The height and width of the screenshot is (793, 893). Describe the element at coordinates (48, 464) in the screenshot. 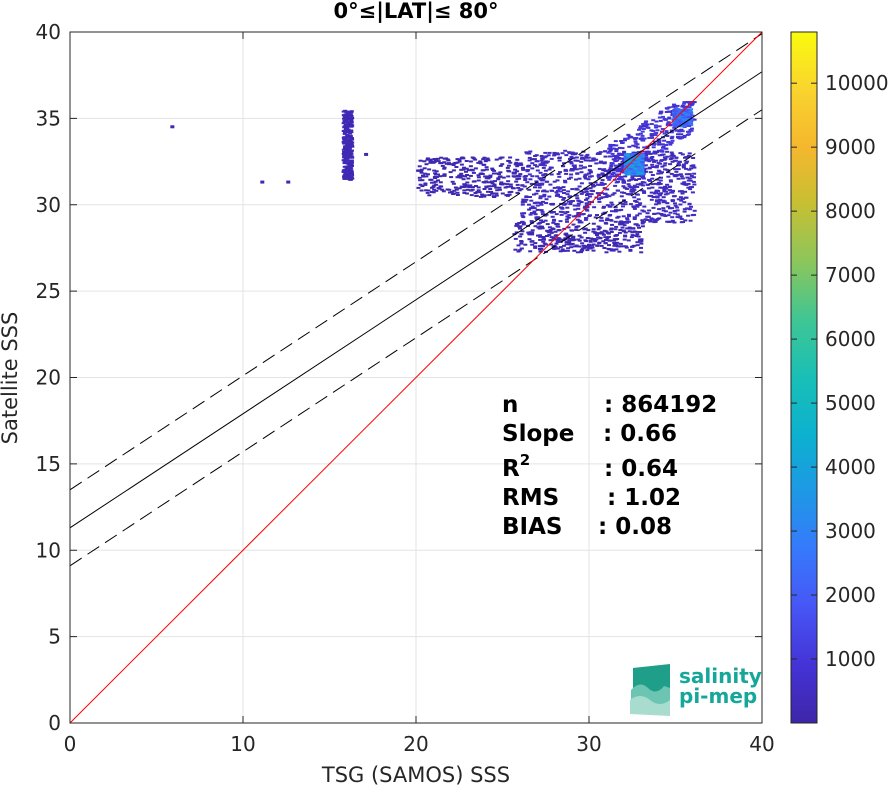

I see `y-tick-label: 15` at that location.